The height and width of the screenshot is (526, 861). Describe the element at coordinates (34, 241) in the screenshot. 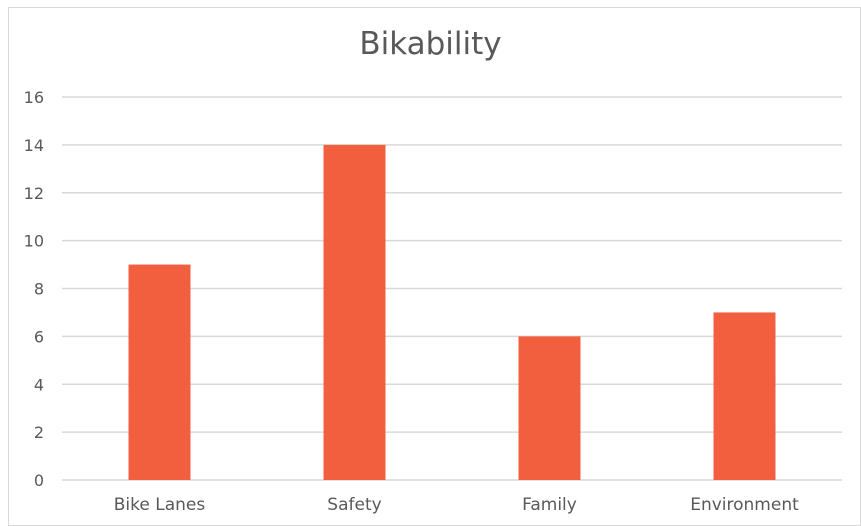

I see `y-tick-label: 10` at that location.